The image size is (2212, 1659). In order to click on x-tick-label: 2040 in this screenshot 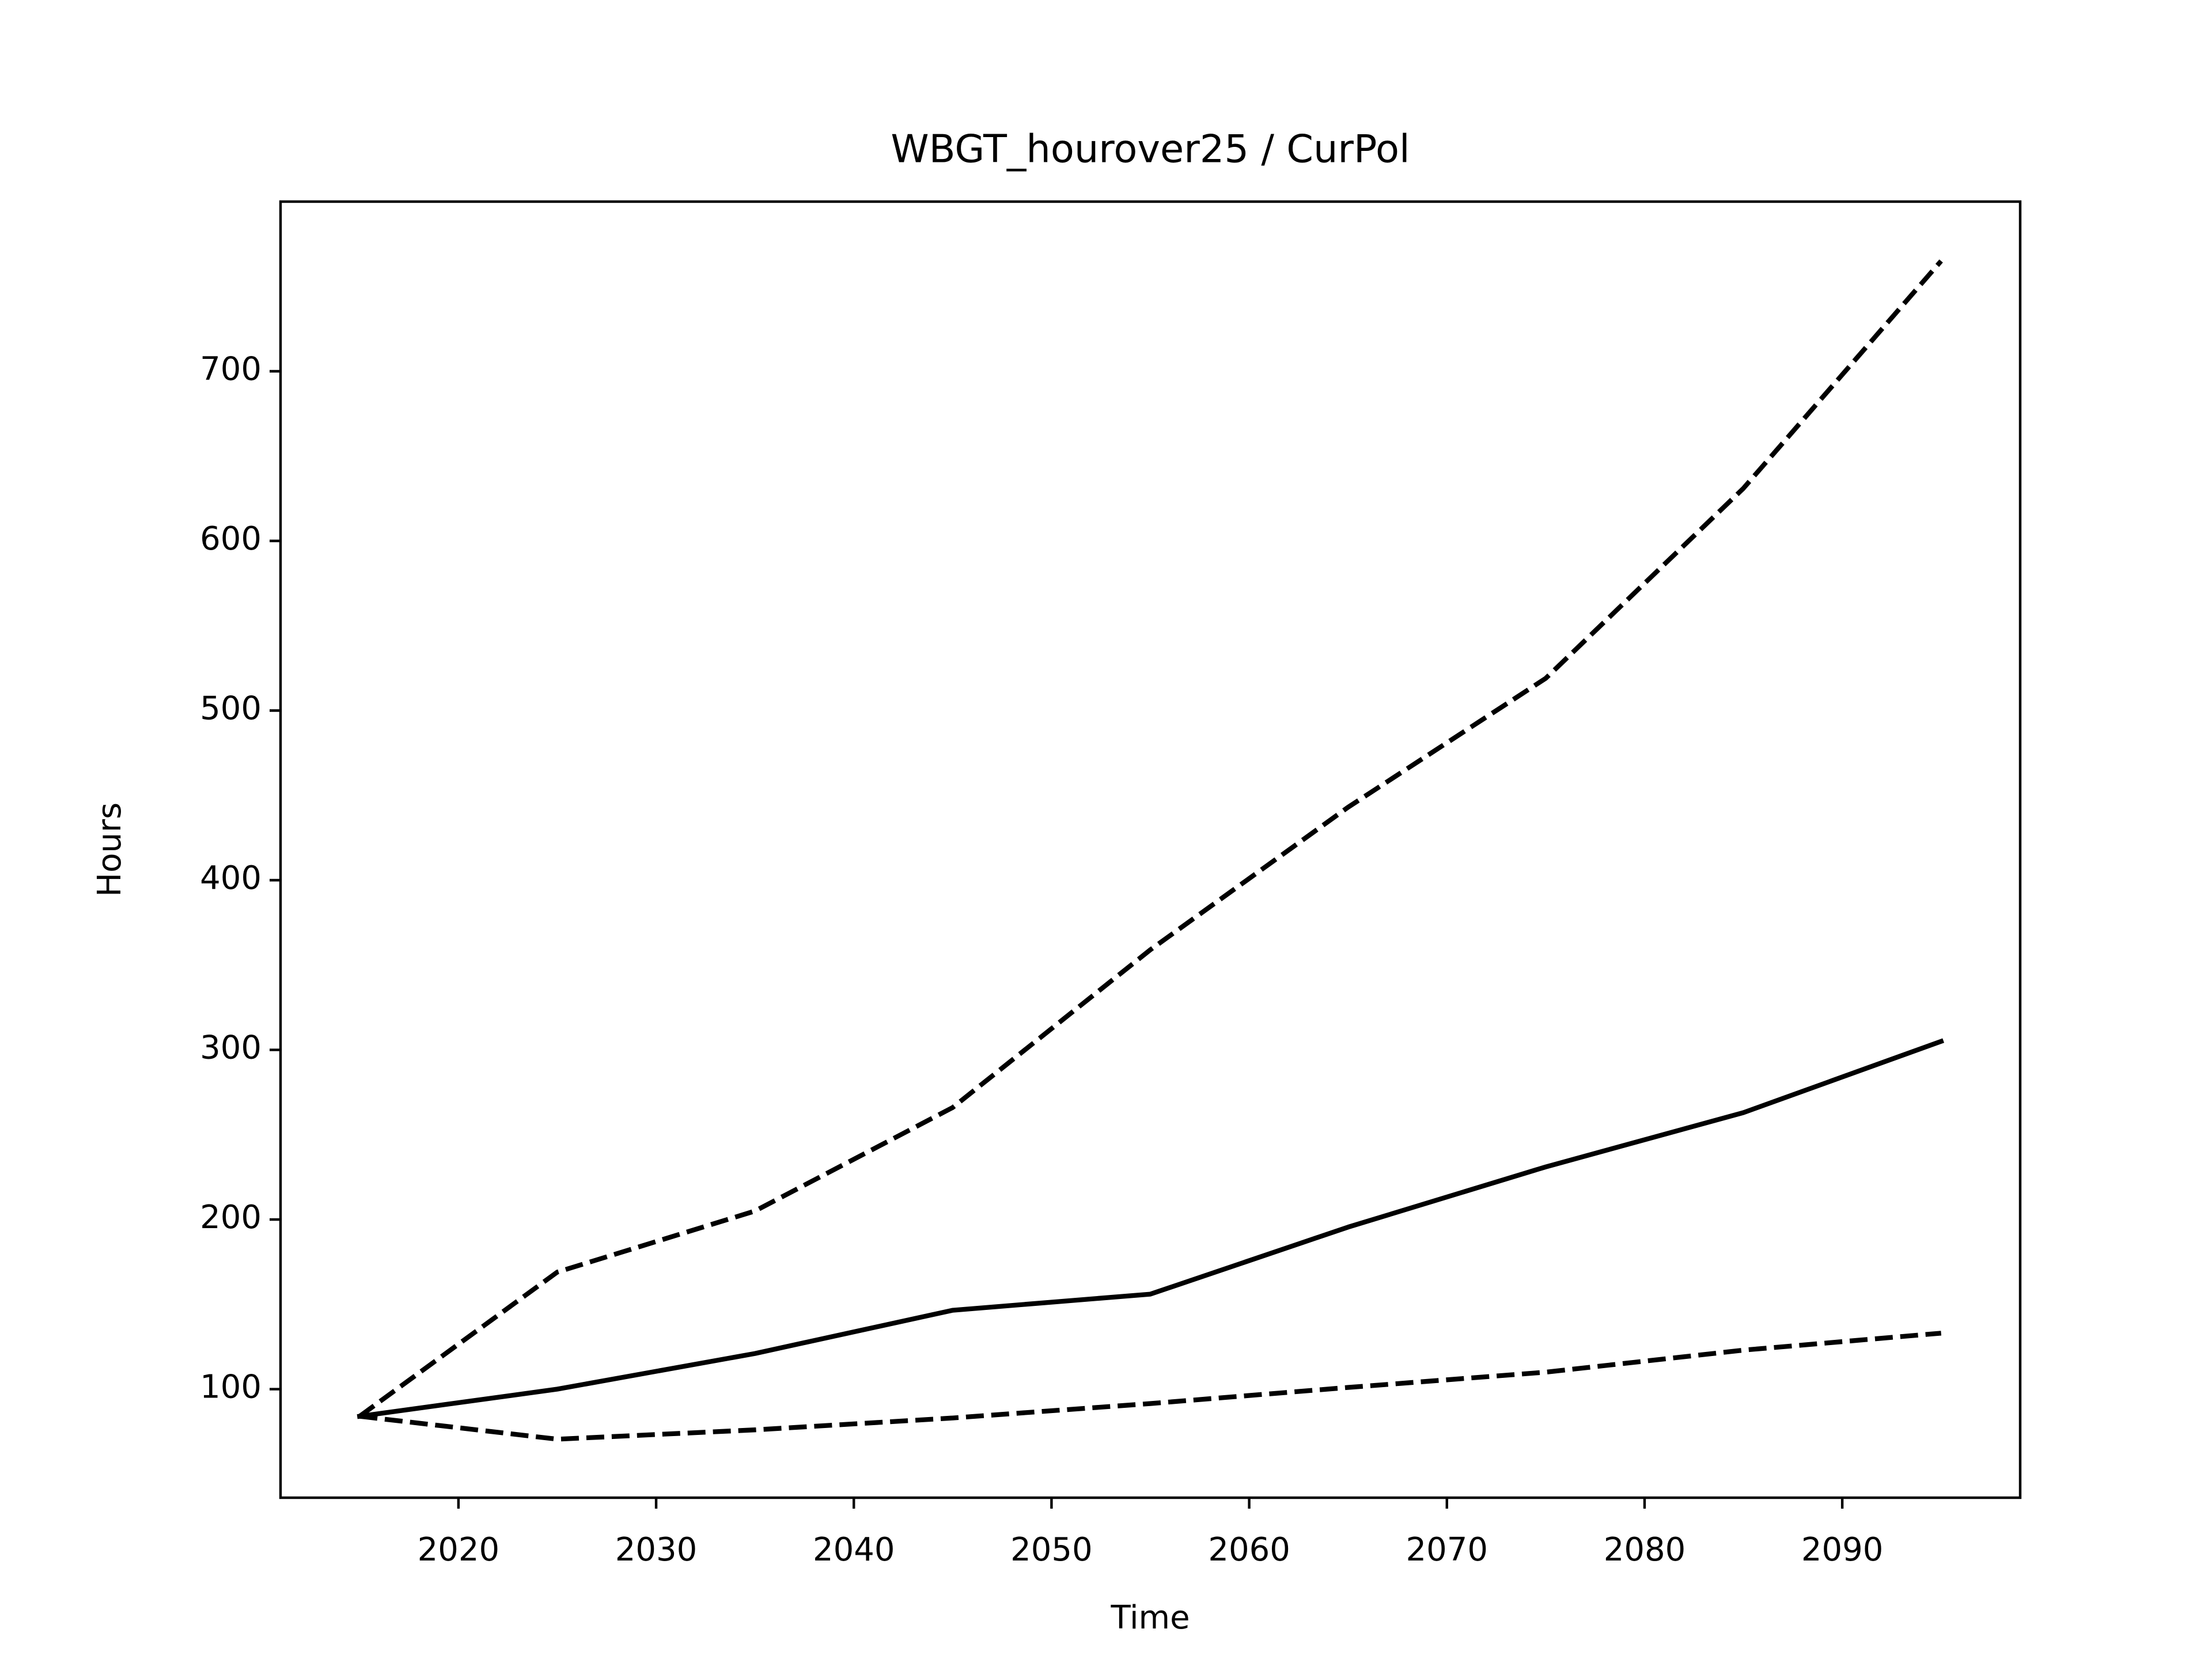, I will do `click(854, 1550)`.